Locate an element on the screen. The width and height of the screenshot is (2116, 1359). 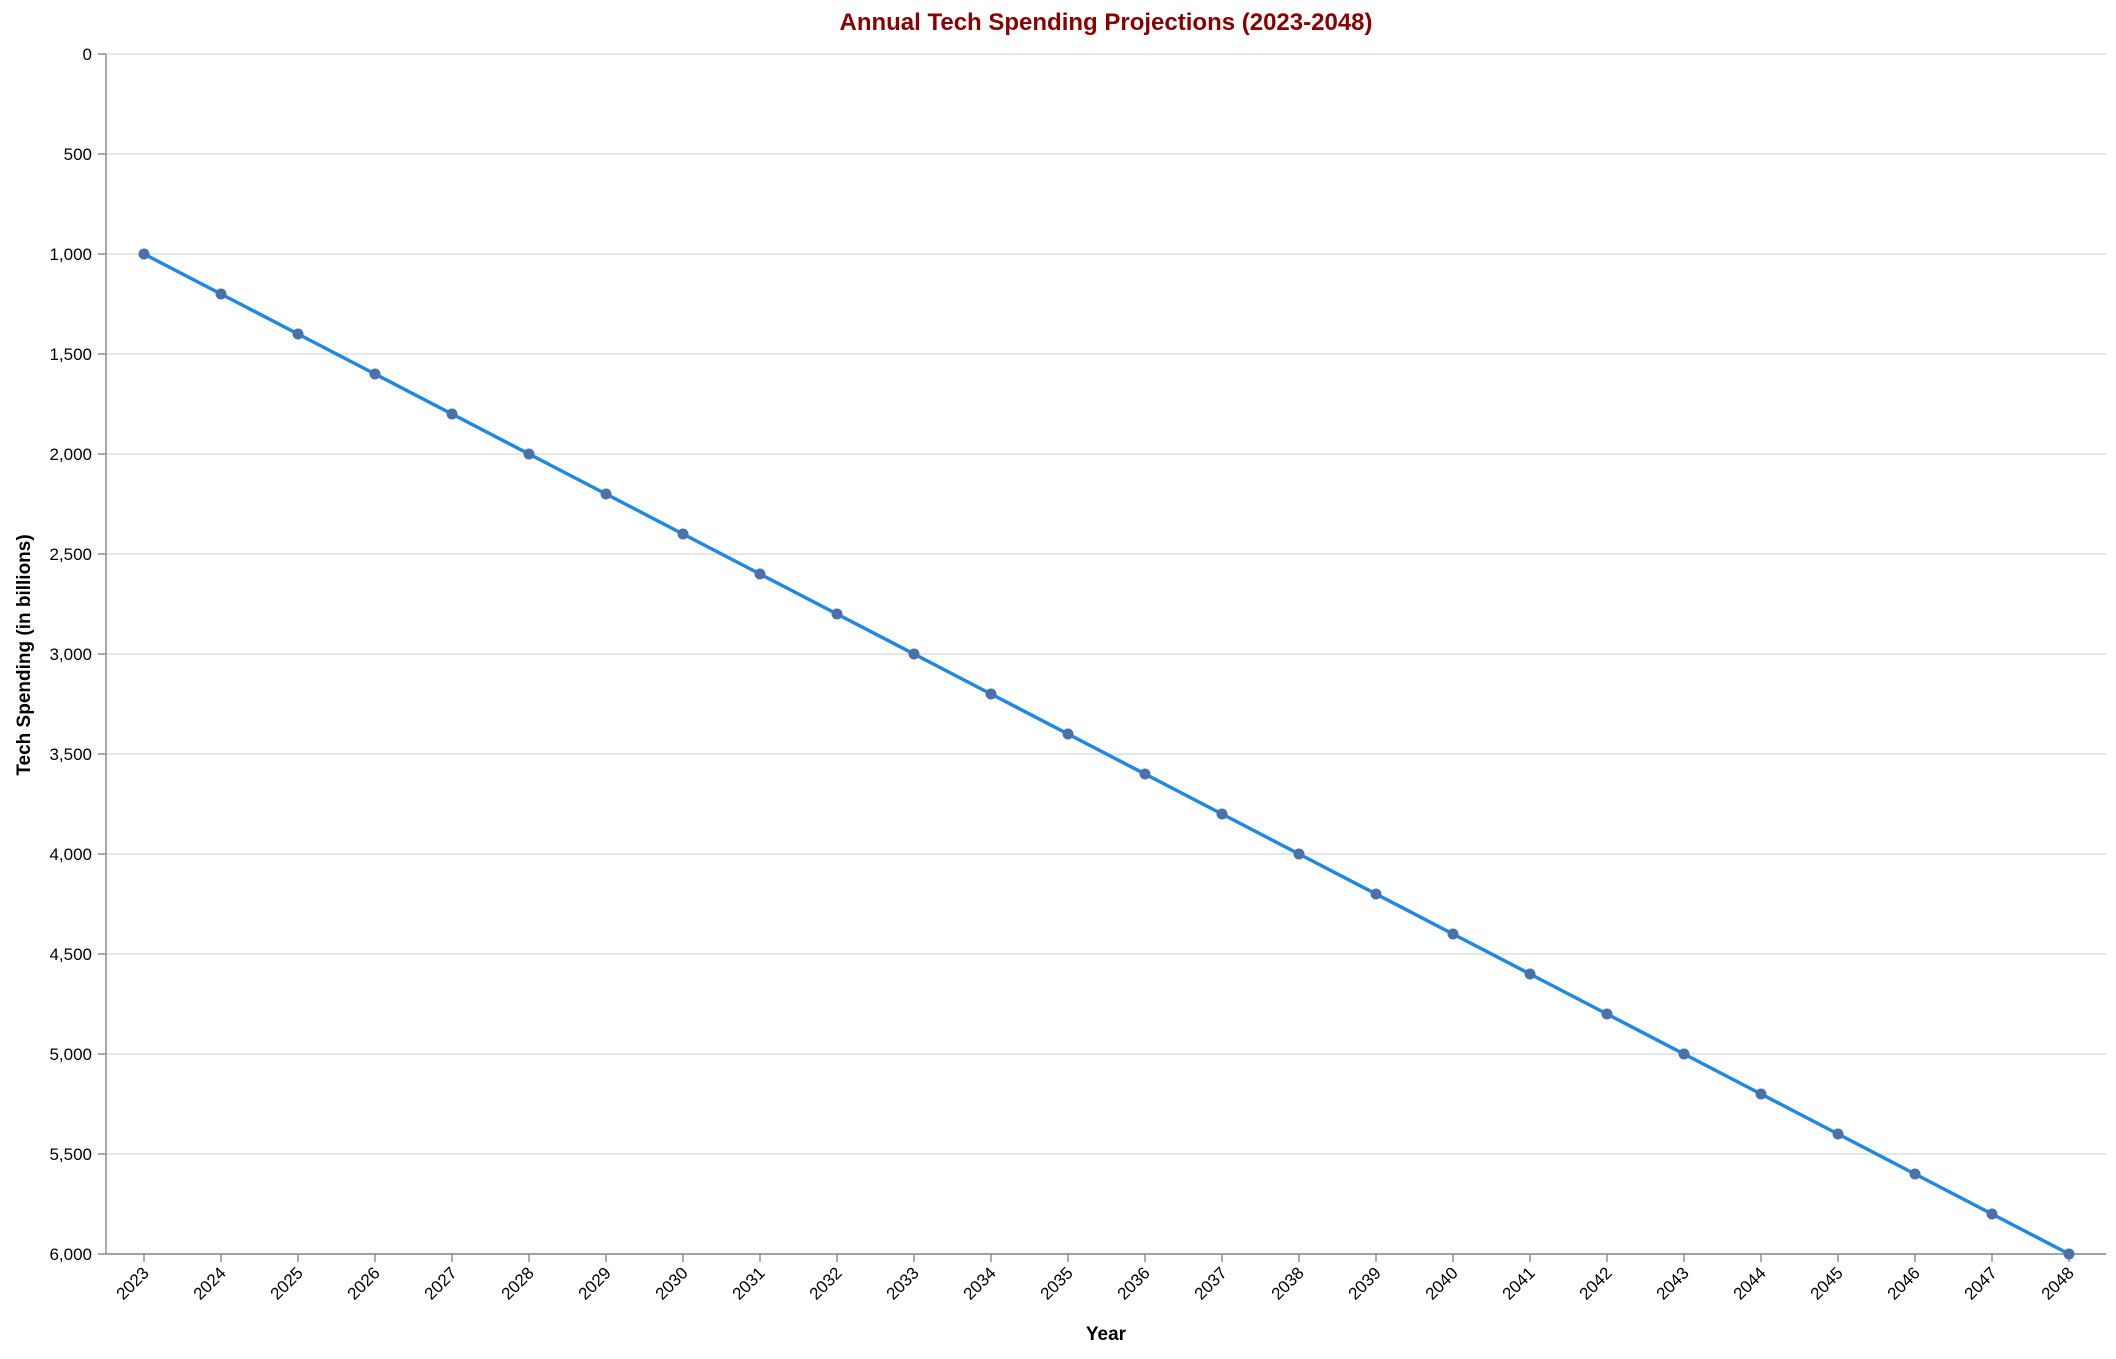
x-tick-label: 2038 is located at coordinates (1288, 1283).